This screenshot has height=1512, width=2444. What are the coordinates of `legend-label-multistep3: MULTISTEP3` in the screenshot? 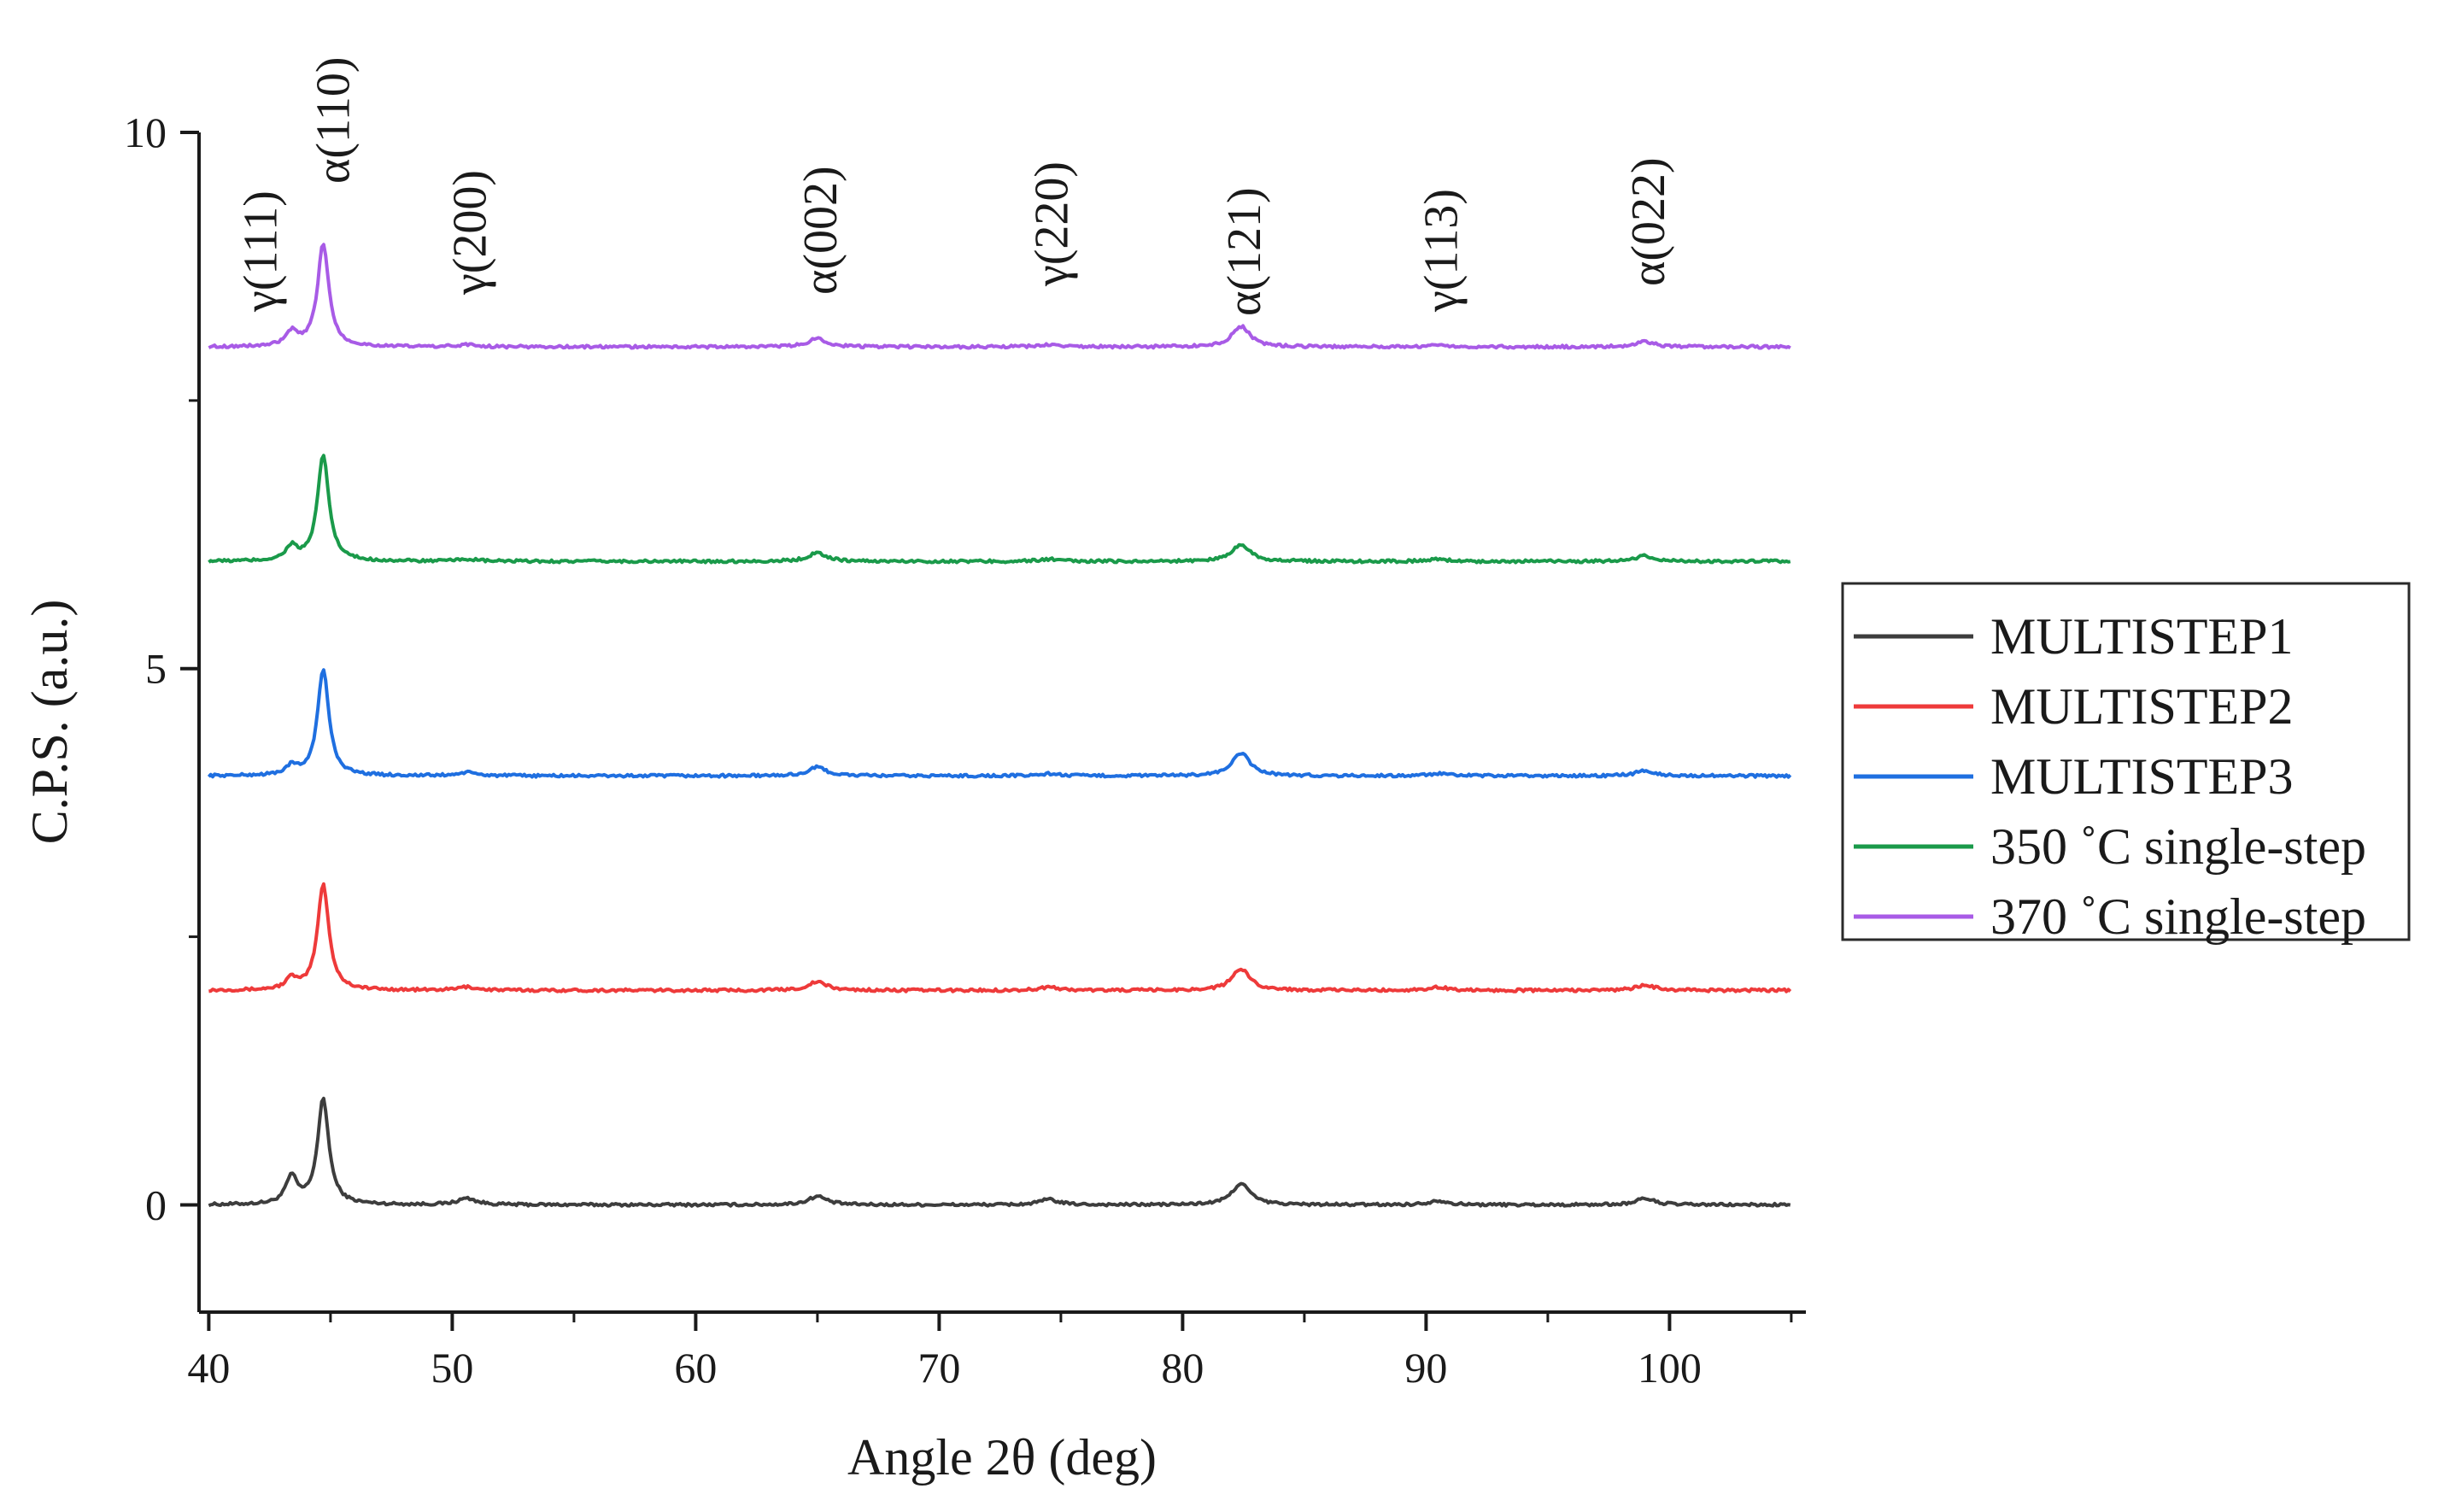 It's located at (2142, 776).